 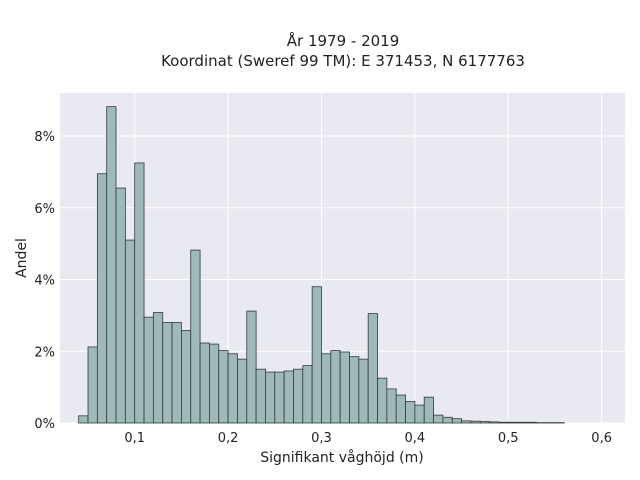 I want to click on x-axis-label: Signifikant våghöjd (m), so click(x=341, y=457).